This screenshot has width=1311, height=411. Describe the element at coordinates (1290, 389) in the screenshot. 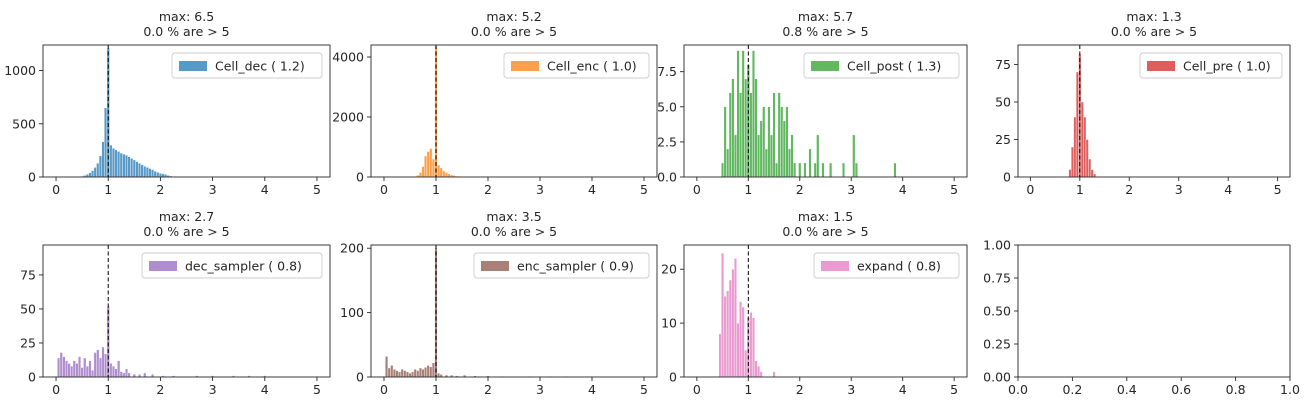

I see `x-tick-label: 1.0` at that location.